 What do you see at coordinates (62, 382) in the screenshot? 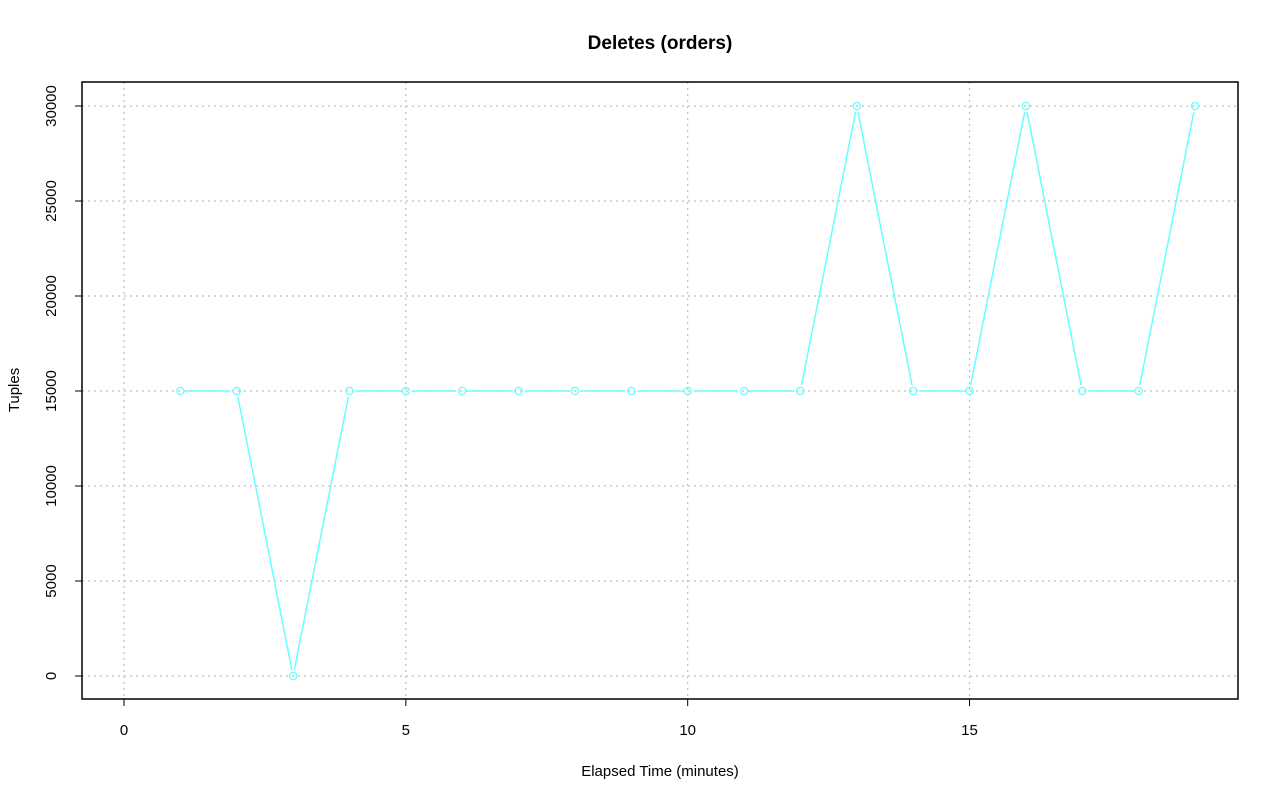
I see `y-axis: 0 5000 10000 15000 20000 25000 30000` at bounding box center [62, 382].